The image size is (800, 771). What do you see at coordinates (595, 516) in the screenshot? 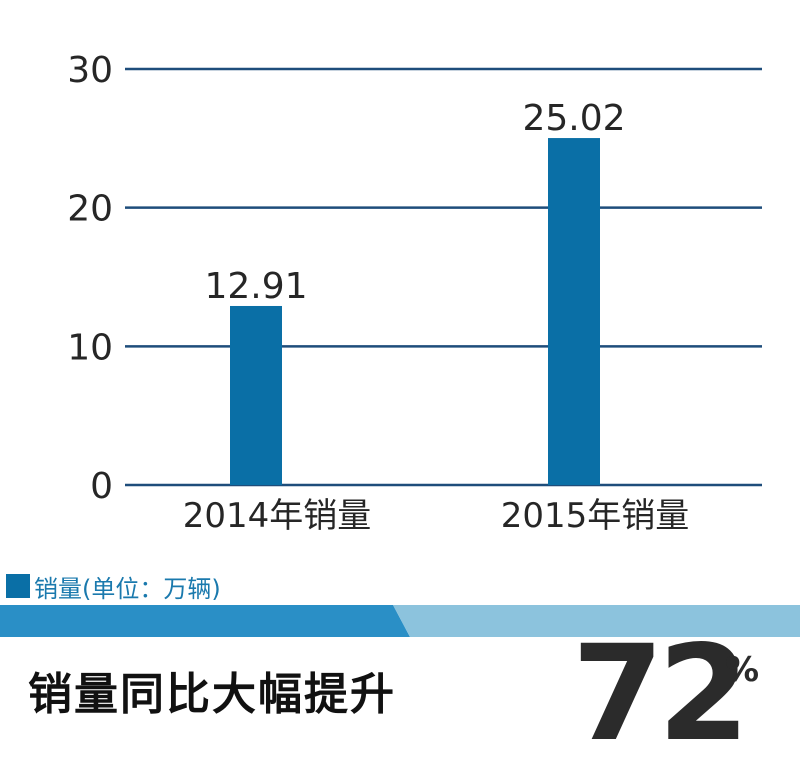
I see `x-category-label: 2015年销量` at bounding box center [595, 516].